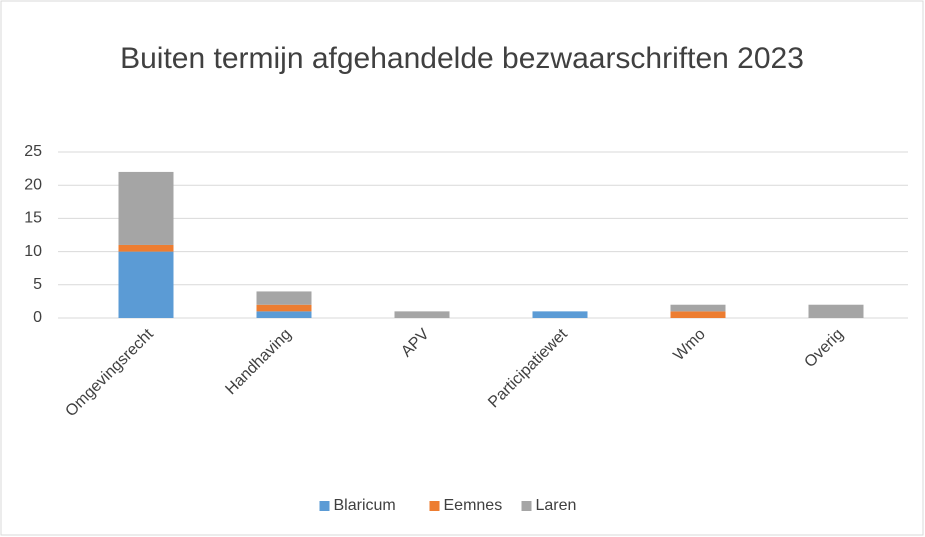 The width and height of the screenshot is (925, 537). What do you see at coordinates (473, 505) in the screenshot?
I see `legend-label: Eemnes` at bounding box center [473, 505].